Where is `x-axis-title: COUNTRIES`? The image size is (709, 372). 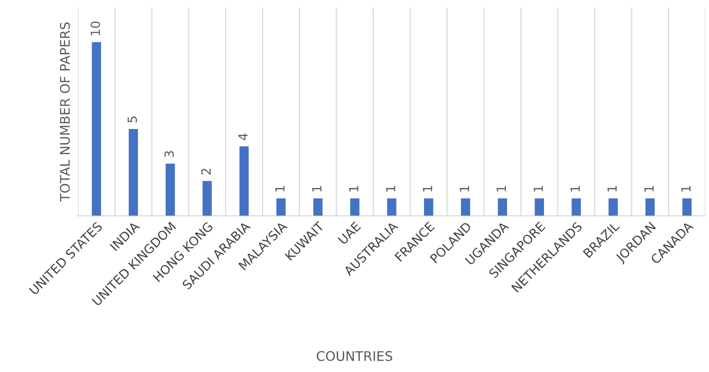 x-axis-title: COUNTRIES is located at coordinates (354, 356).